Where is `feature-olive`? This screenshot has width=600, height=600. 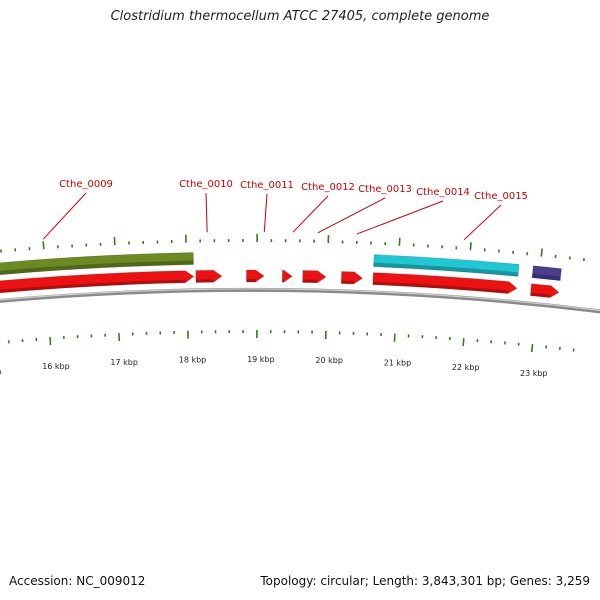 feature-olive is located at coordinates (97, 264).